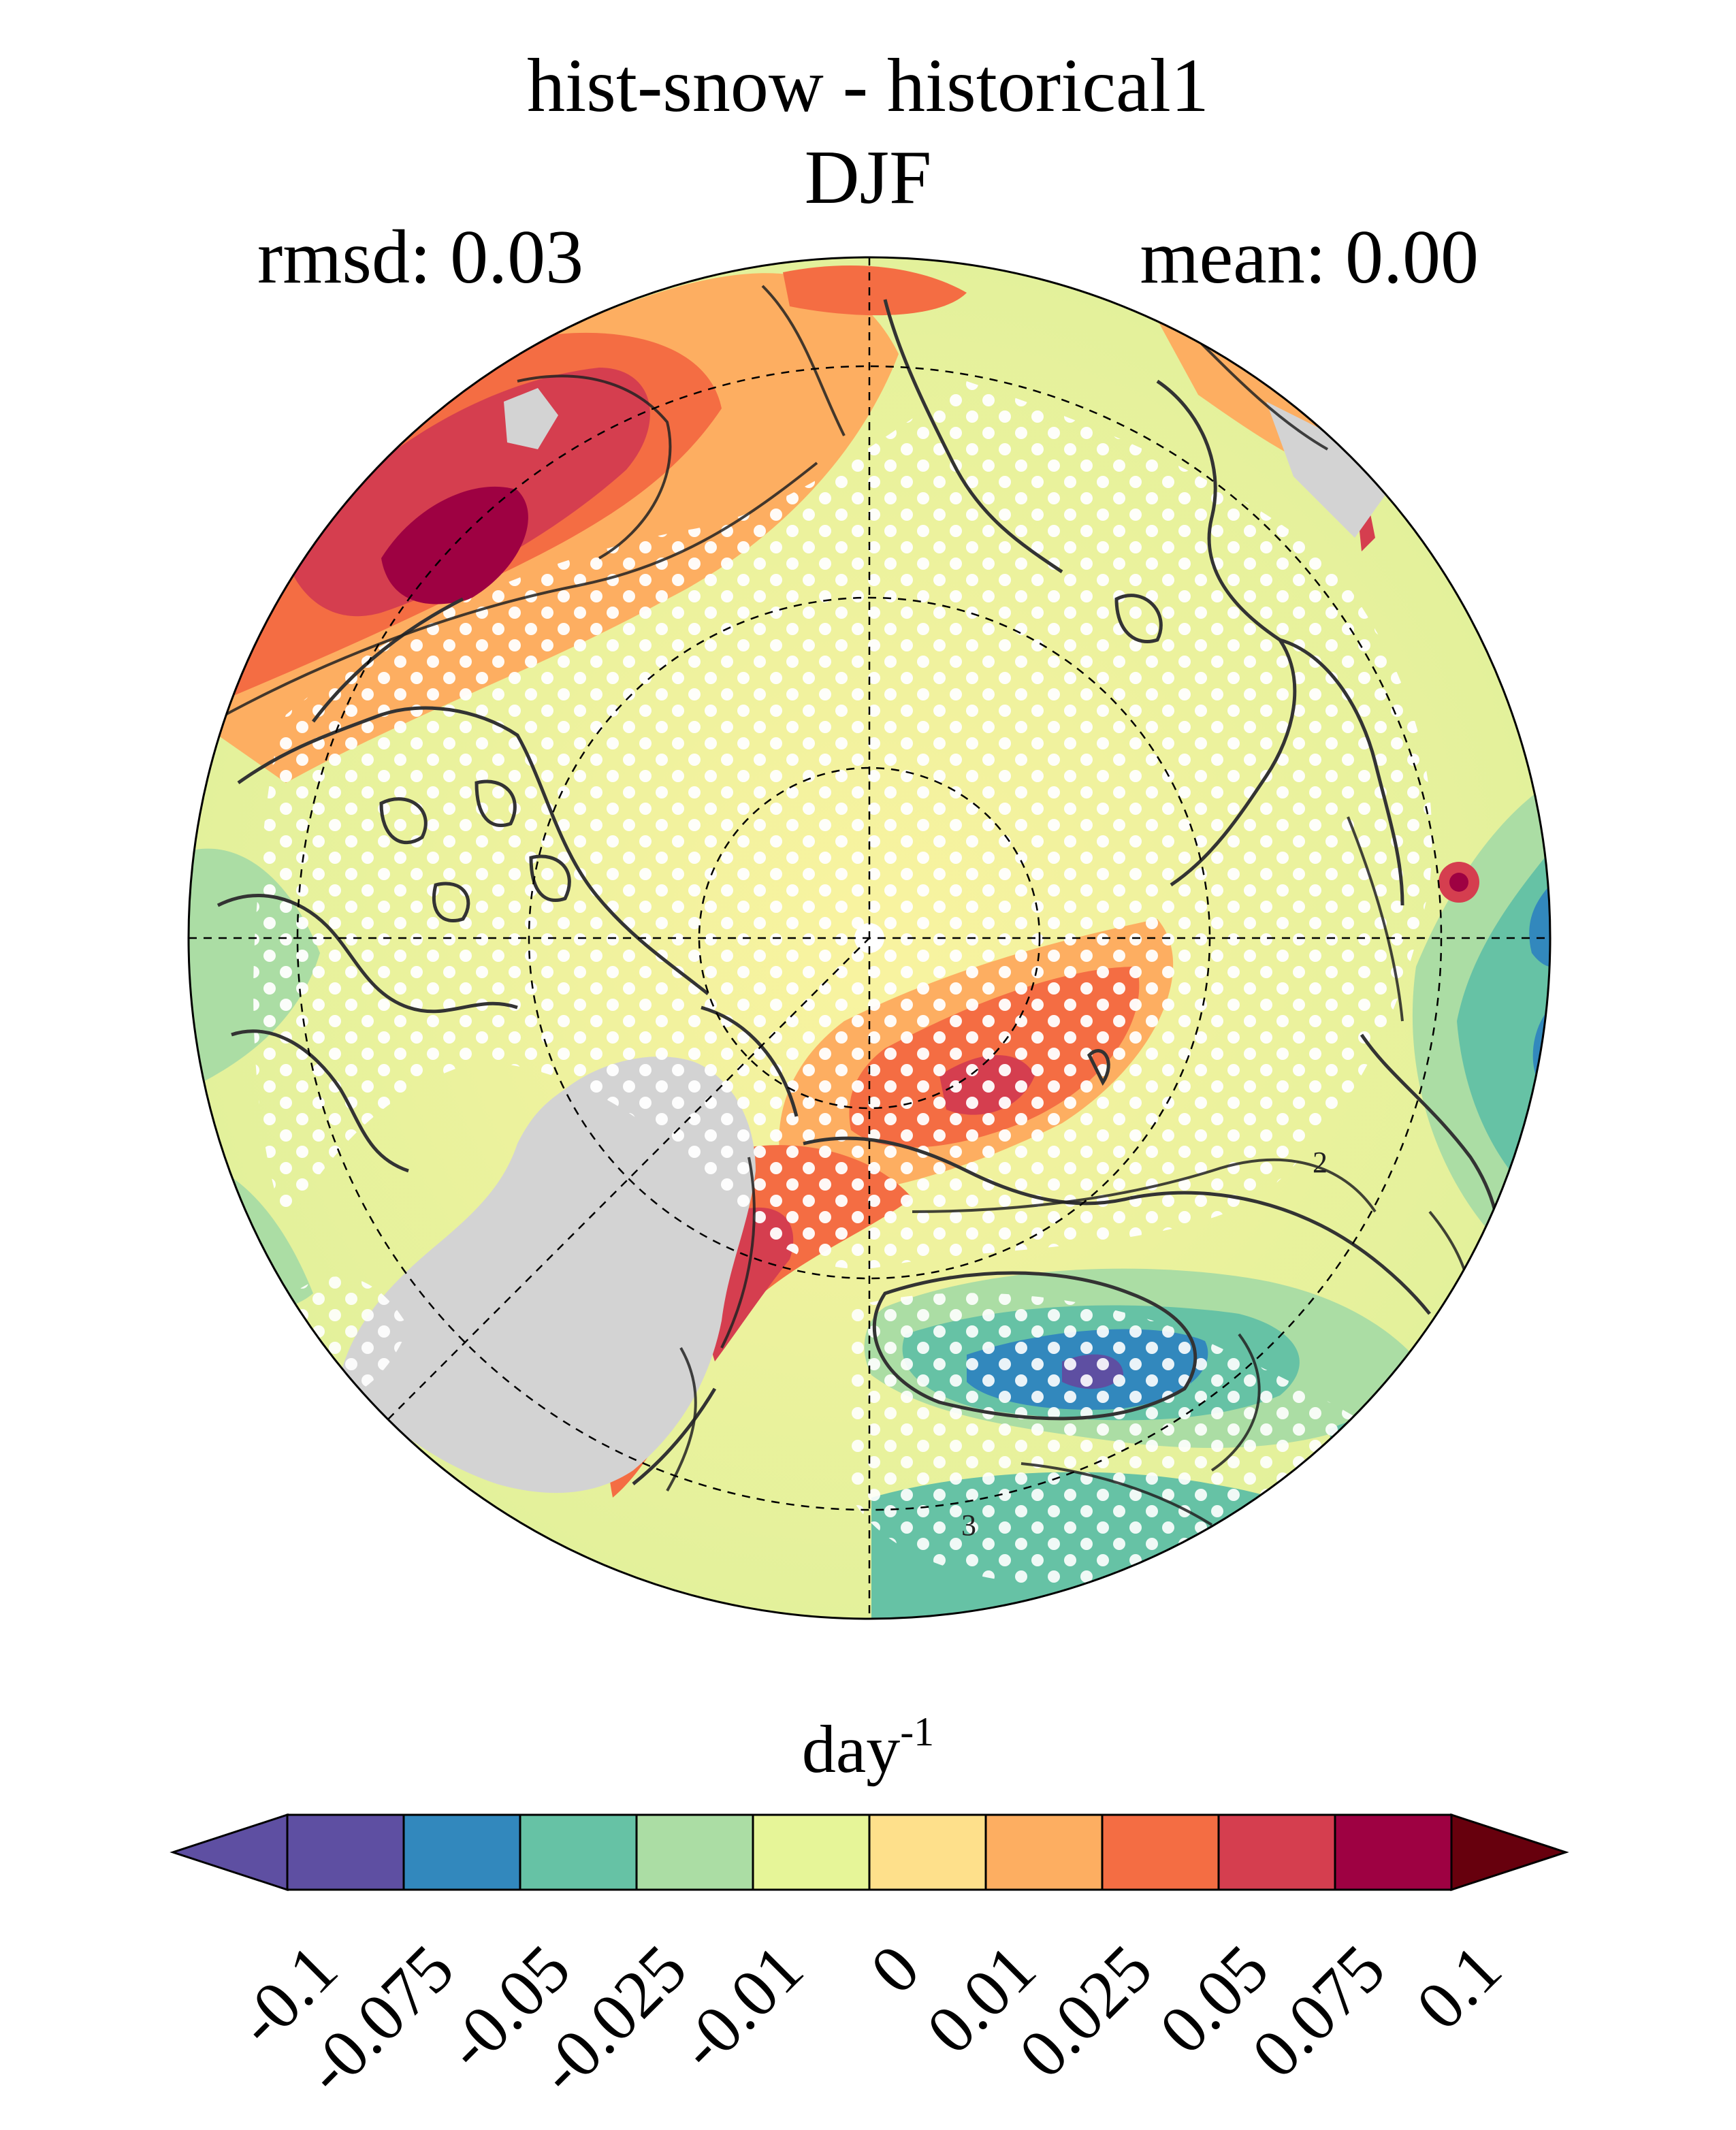  What do you see at coordinates (420, 257) in the screenshot?
I see `rmsd-label: rmsd: 0.03` at bounding box center [420, 257].